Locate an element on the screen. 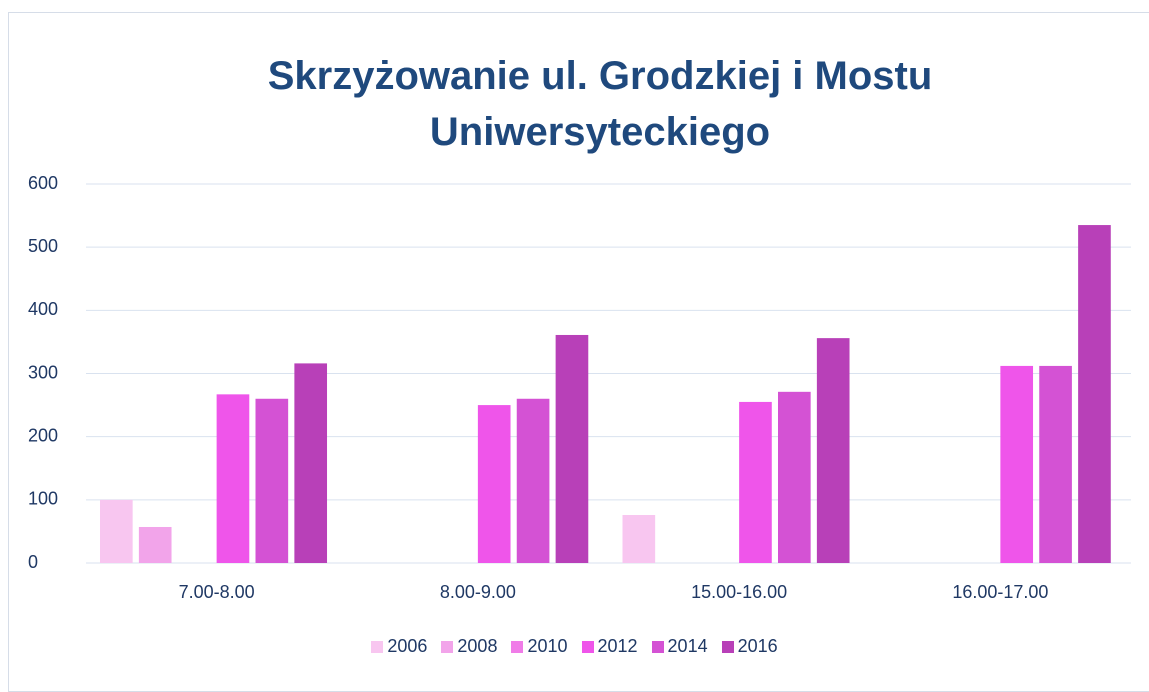 The width and height of the screenshot is (1149, 692). legend-label: 2006 is located at coordinates (407, 646).